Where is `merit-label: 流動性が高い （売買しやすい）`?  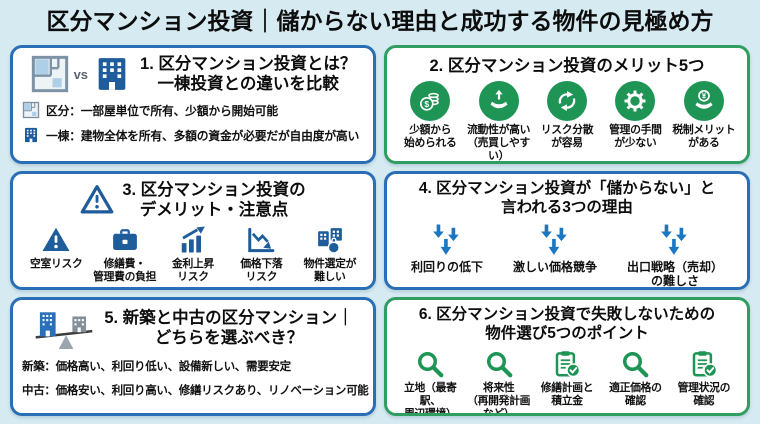
merit-label: 流動性が高い （売買しやすい） is located at coordinates (499, 143).